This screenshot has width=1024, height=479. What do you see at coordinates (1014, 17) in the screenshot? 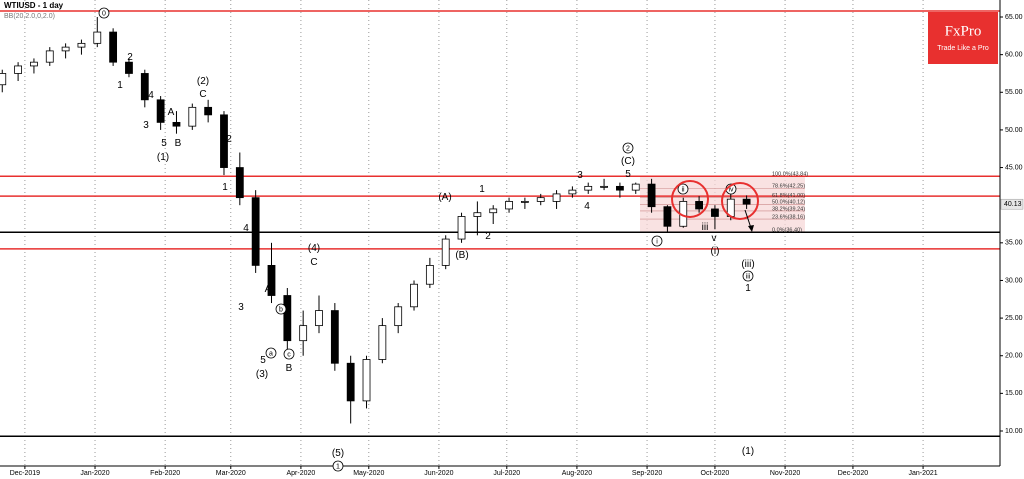
I see `y-tick-label: 65.00` at bounding box center [1014, 17].